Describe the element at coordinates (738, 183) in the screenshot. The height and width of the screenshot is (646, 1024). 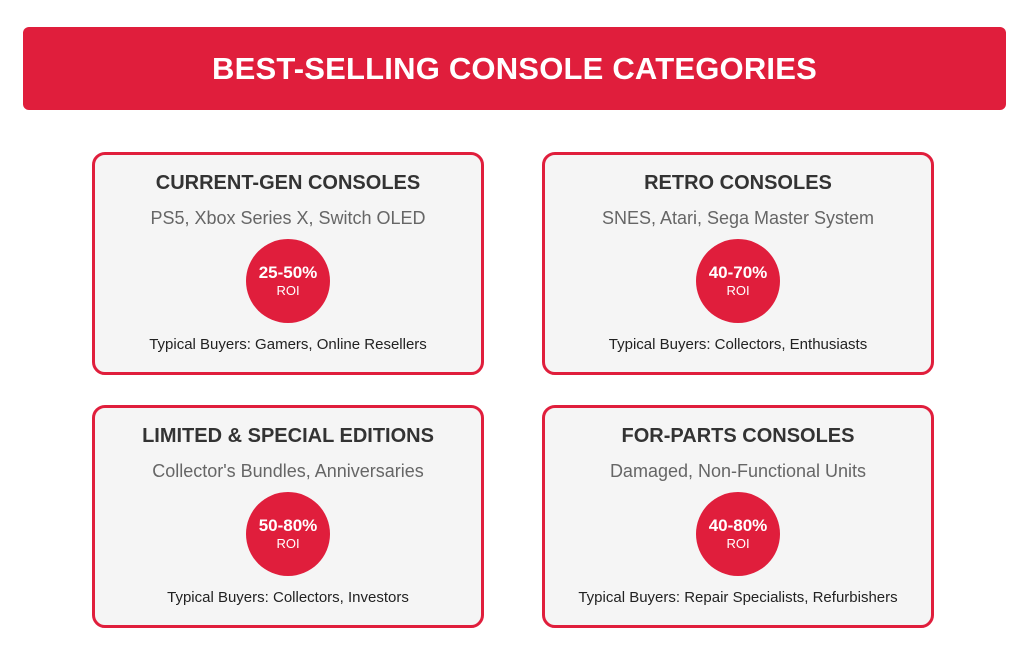
I see `card-title: RETRO CONSOLES` at that location.